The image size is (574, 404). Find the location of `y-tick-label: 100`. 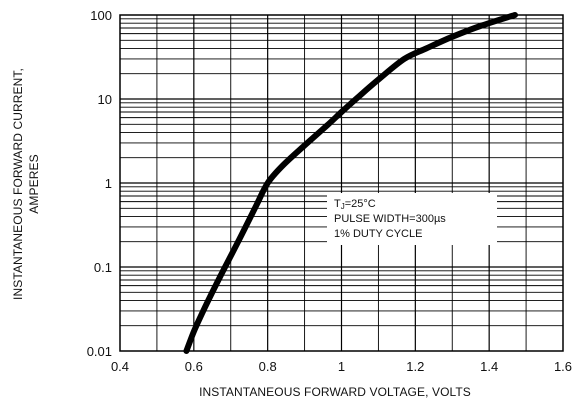

y-tick-label: 100 is located at coordinates (101, 15).